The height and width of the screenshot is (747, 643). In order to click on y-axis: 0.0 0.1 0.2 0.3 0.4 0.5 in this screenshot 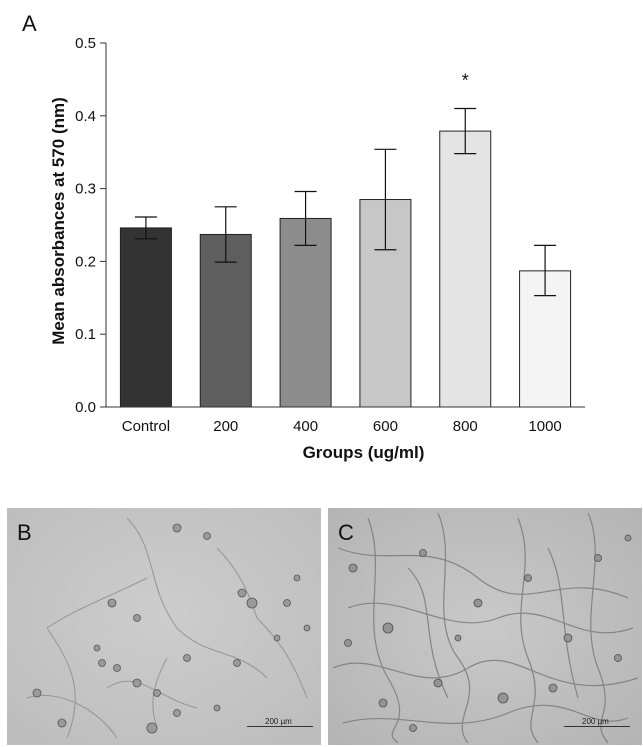, I will do `click(90, 225)`.